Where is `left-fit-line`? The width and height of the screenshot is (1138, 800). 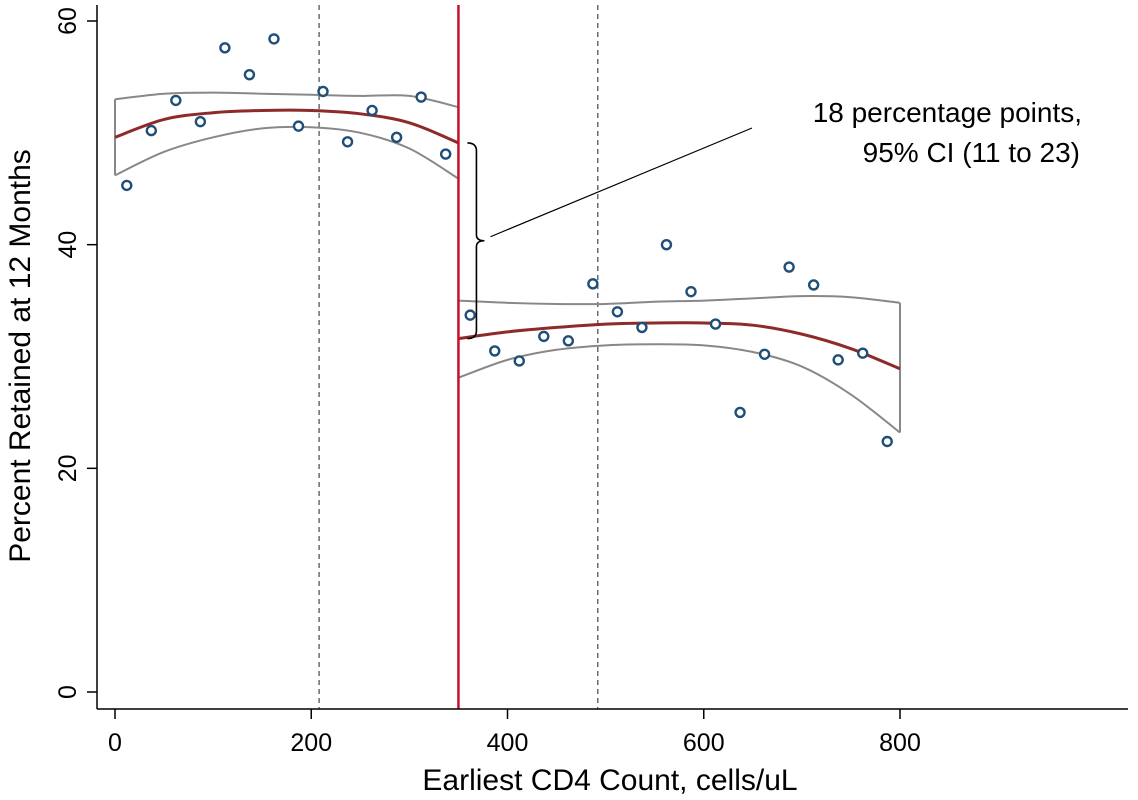
left-fit-line is located at coordinates (287, 126).